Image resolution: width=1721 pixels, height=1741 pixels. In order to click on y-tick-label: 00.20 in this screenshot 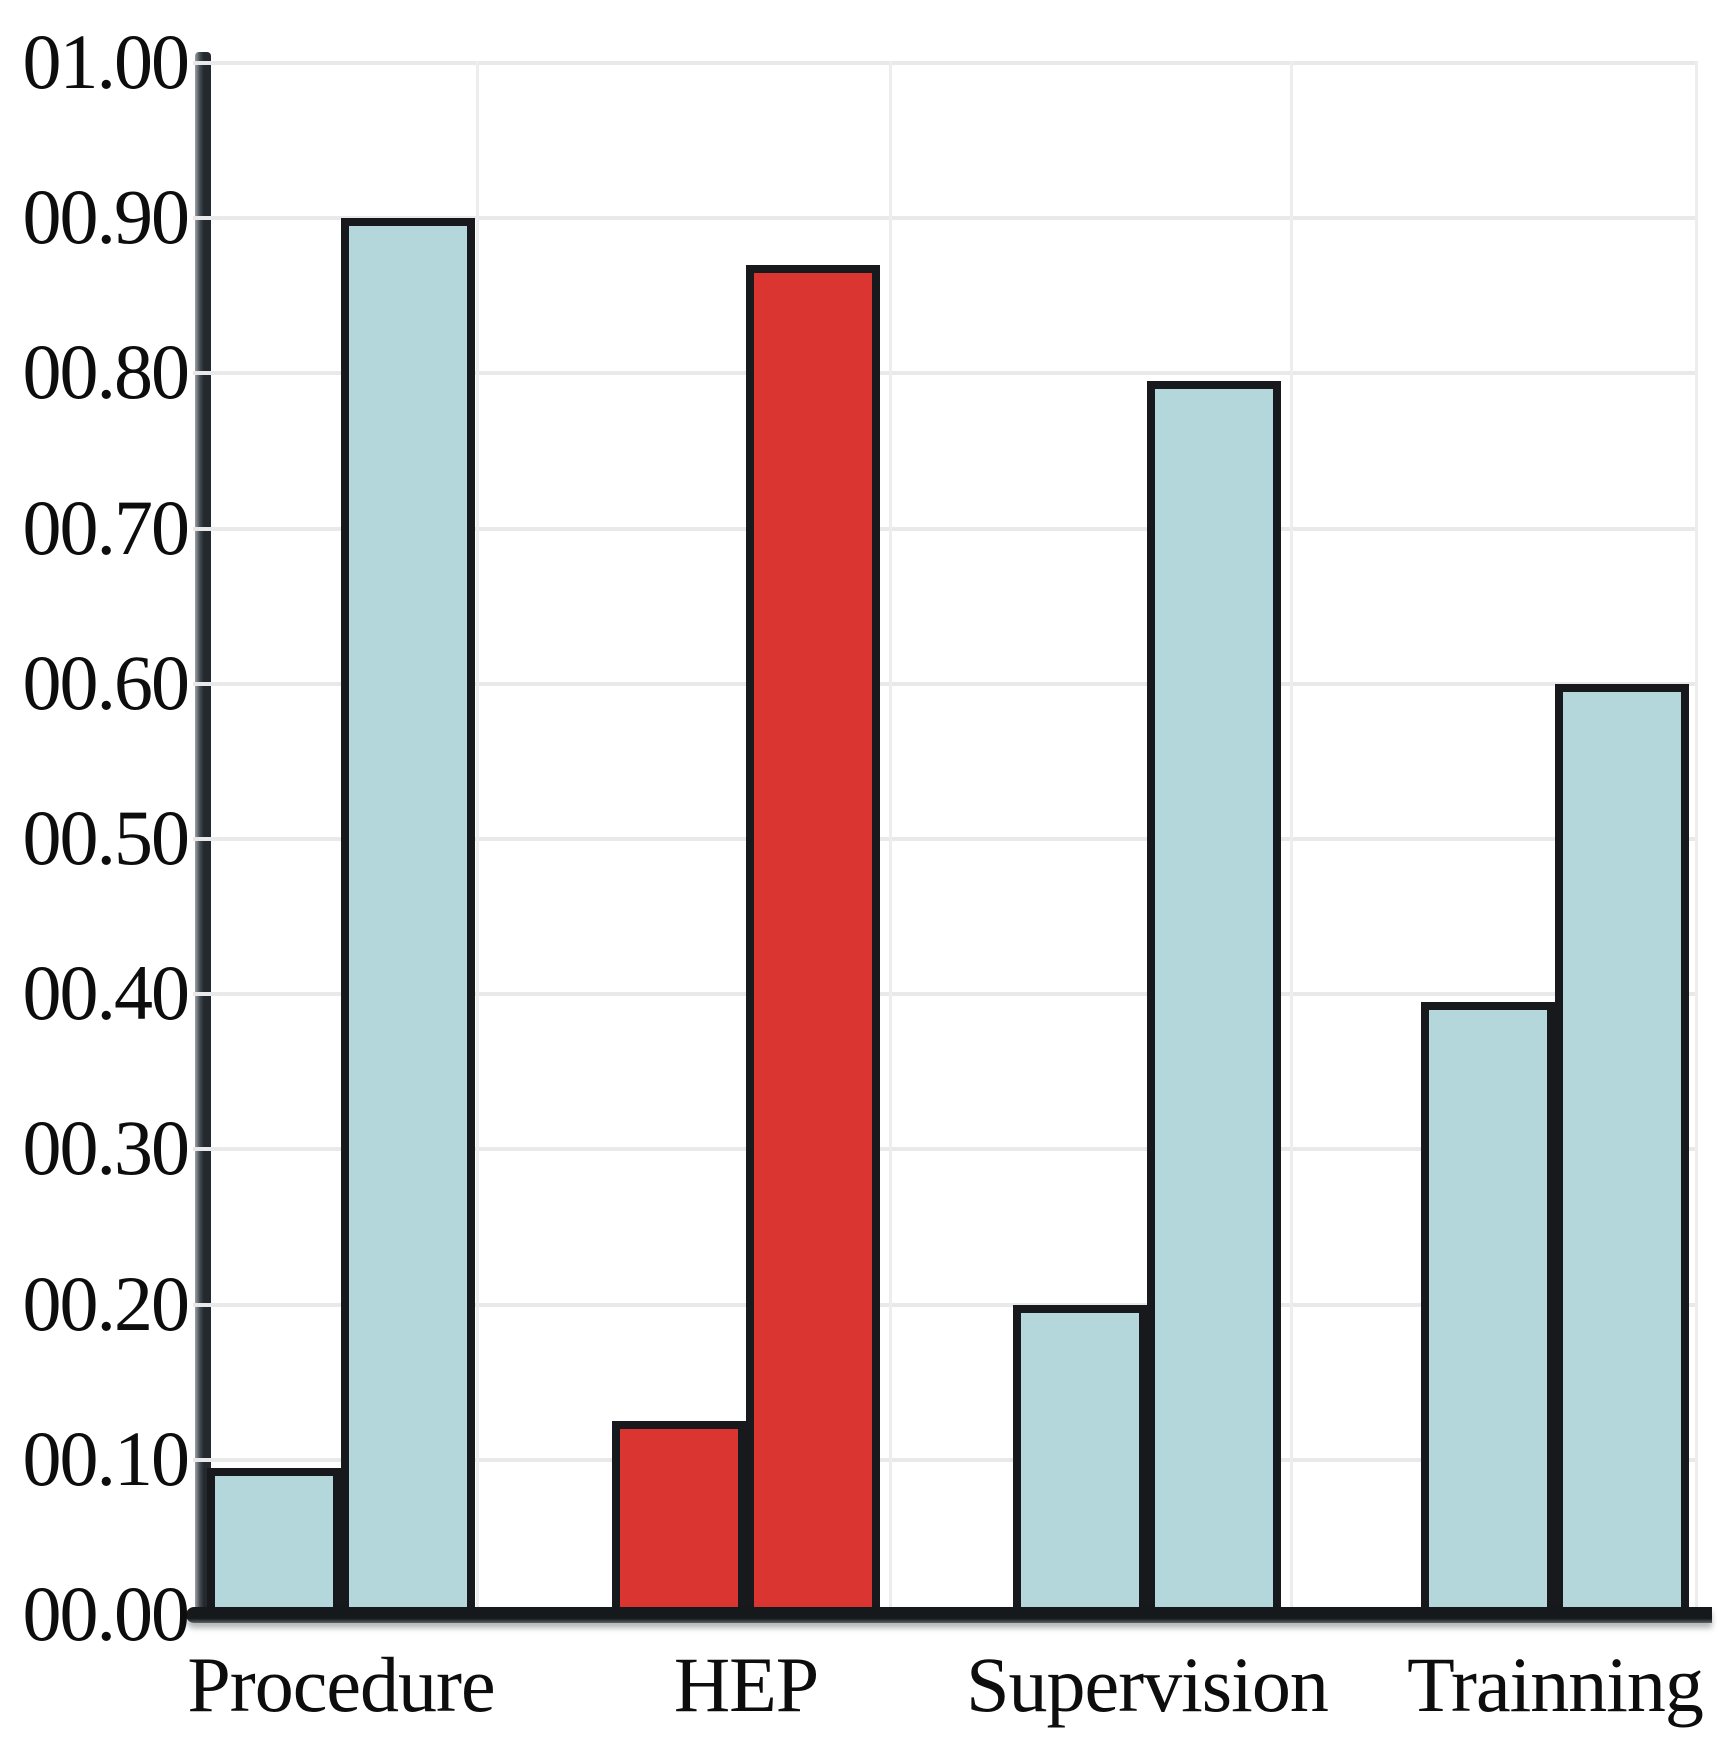, I will do `click(106, 1303)`.